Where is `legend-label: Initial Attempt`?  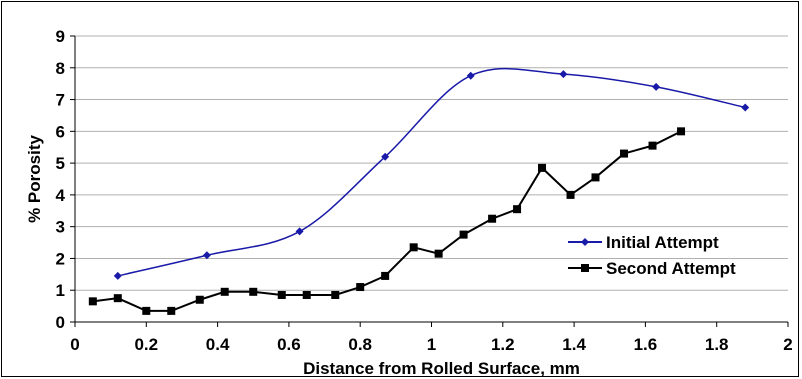
legend-label: Initial Attempt is located at coordinates (662, 242).